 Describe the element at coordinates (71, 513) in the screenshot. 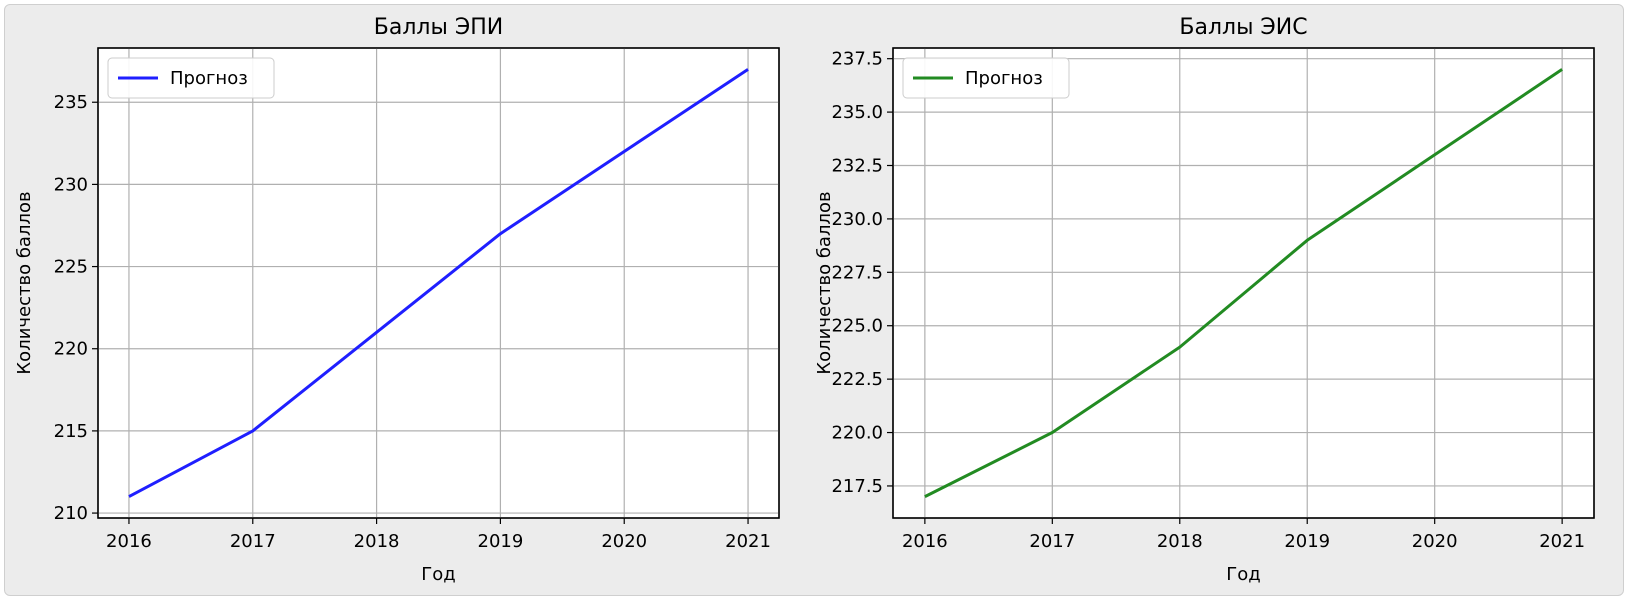

I see `chart1-y-tick-label-210: 210` at that location.